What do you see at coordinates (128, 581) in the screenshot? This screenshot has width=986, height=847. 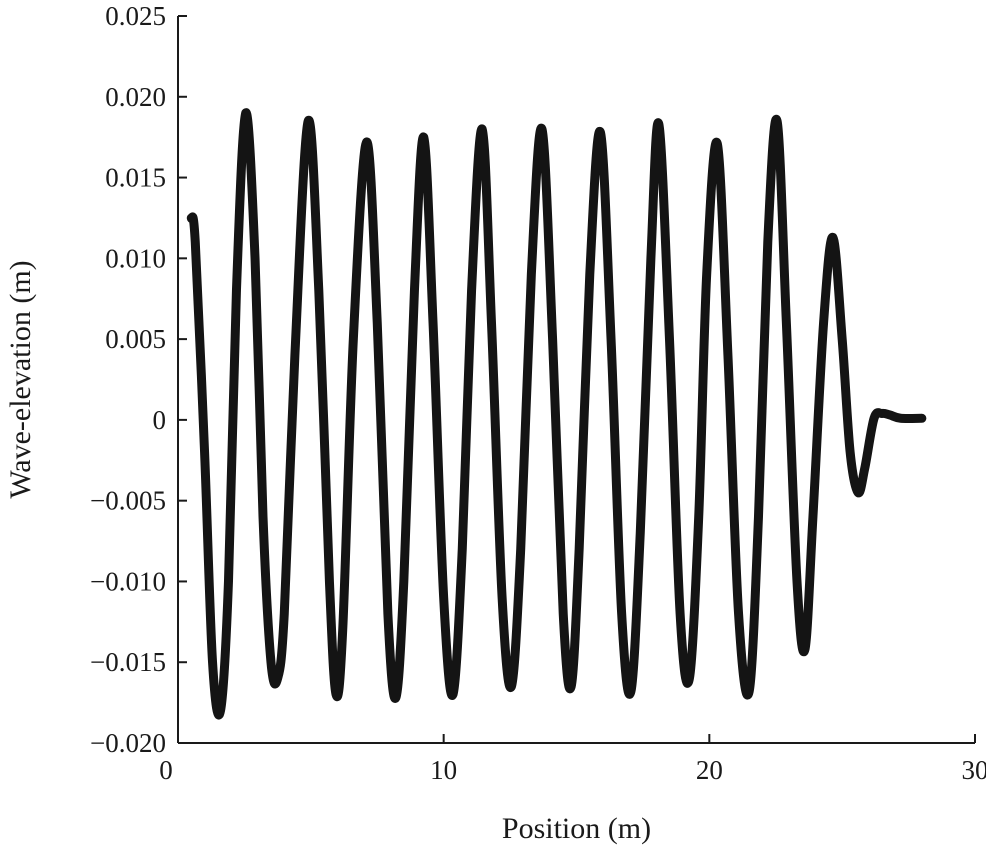 I see `y-tick-label: −0.010` at bounding box center [128, 581].